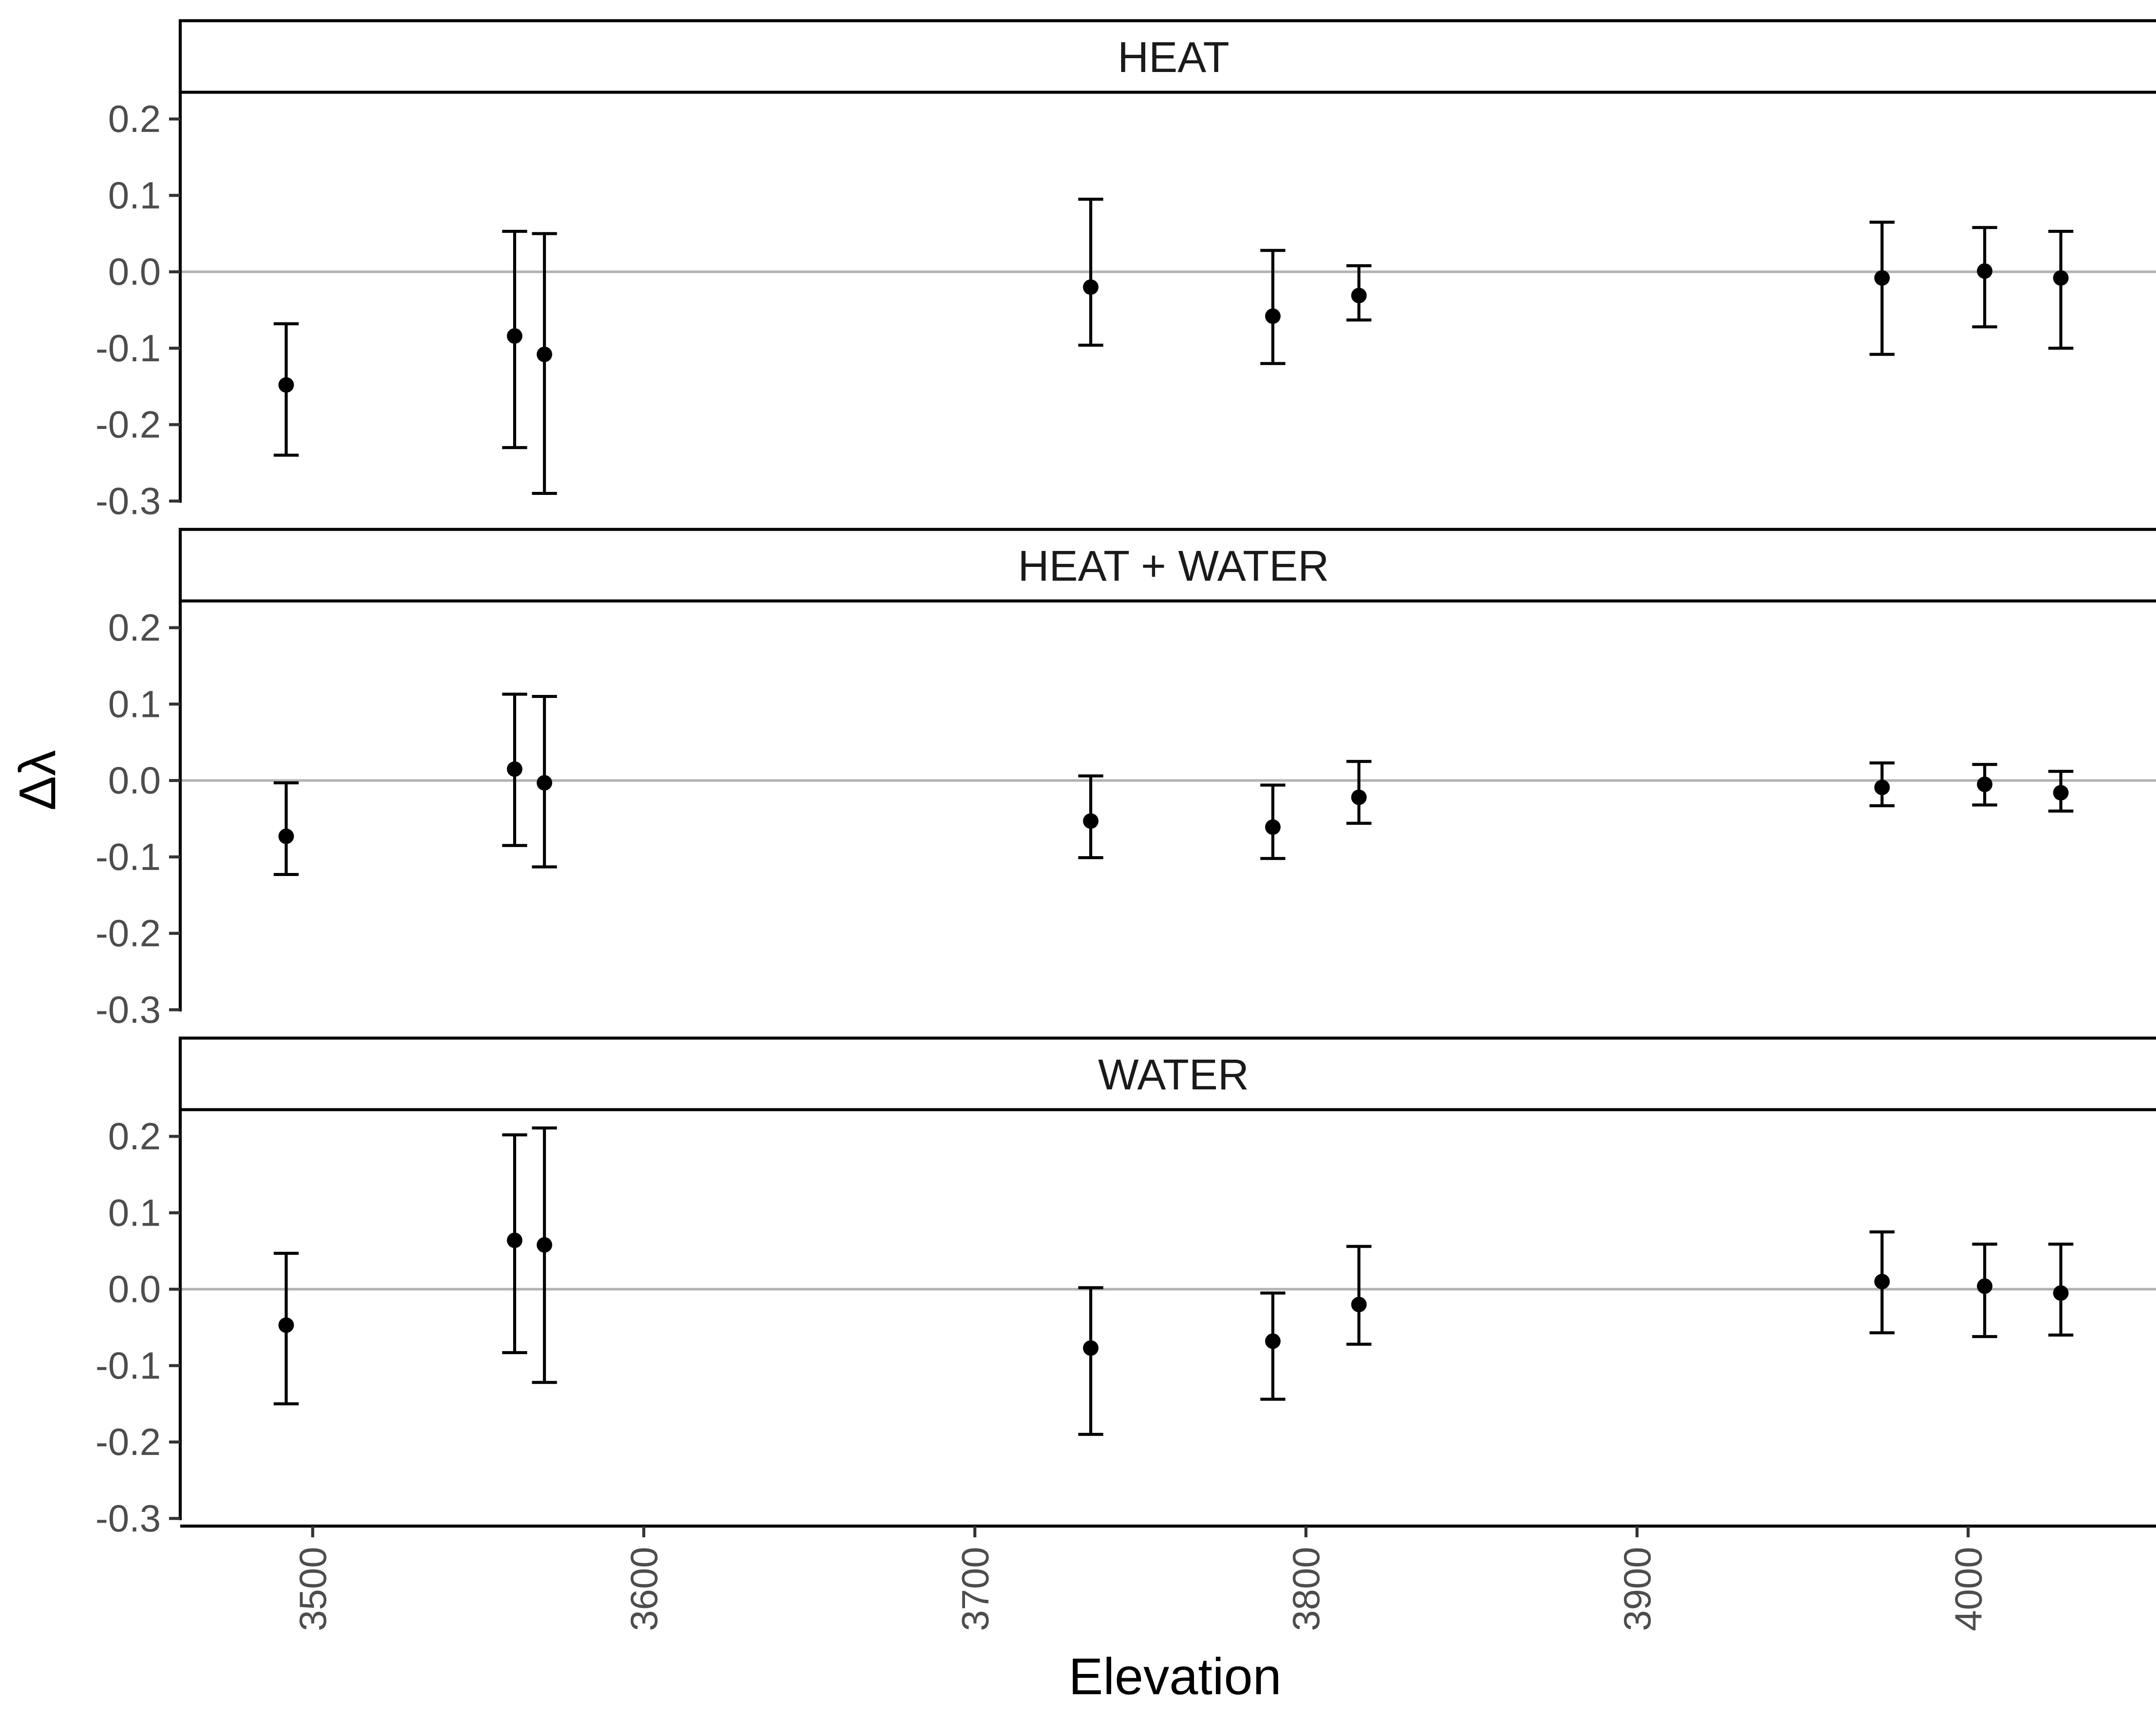 The image size is (2156, 1730). Describe the element at coordinates (37, 780) in the screenshot. I see `y-axis-title: Δλ` at that location.